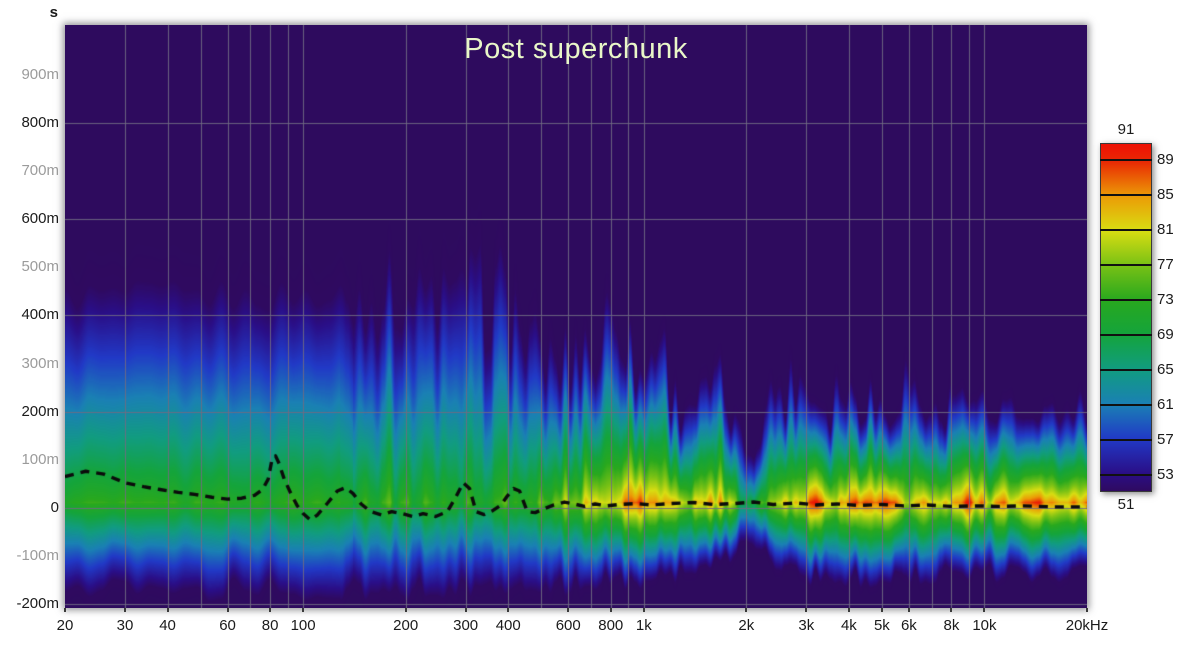 The width and height of the screenshot is (1200, 647). What do you see at coordinates (746, 625) in the screenshot?
I see `x-tick-label: 2k` at bounding box center [746, 625].